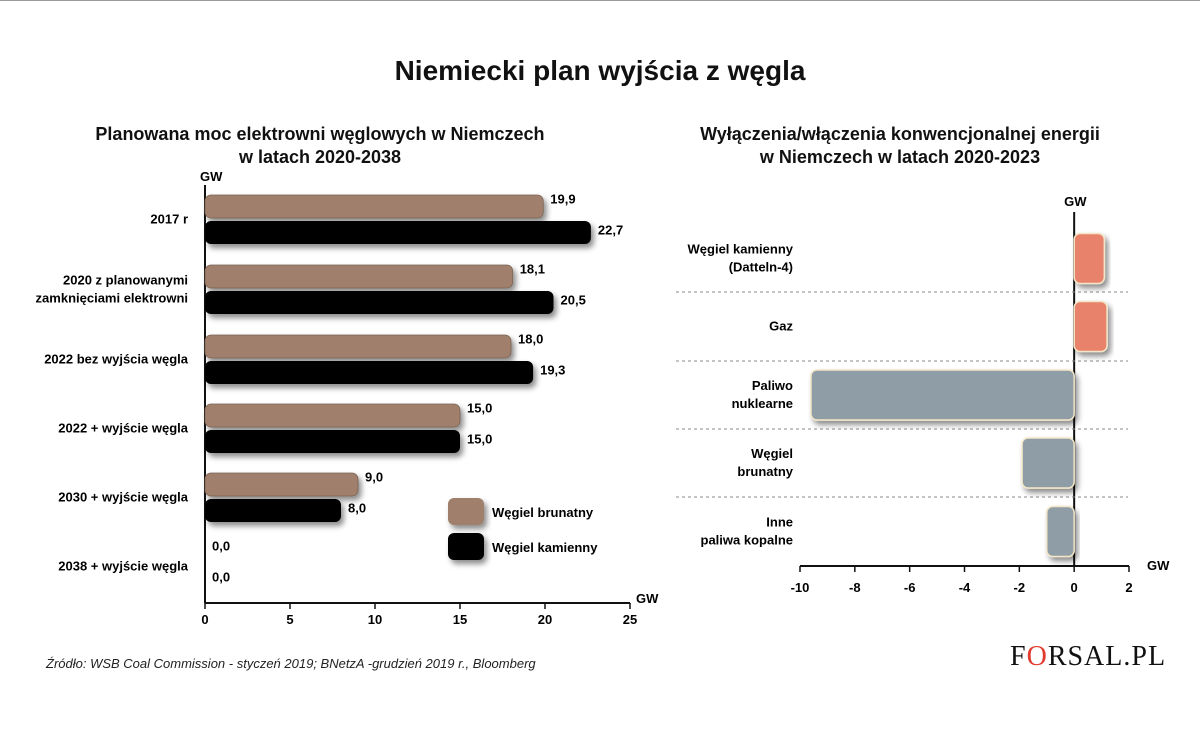  What do you see at coordinates (169, 219) in the screenshot?
I see `left-category-label: 2017 r` at bounding box center [169, 219].